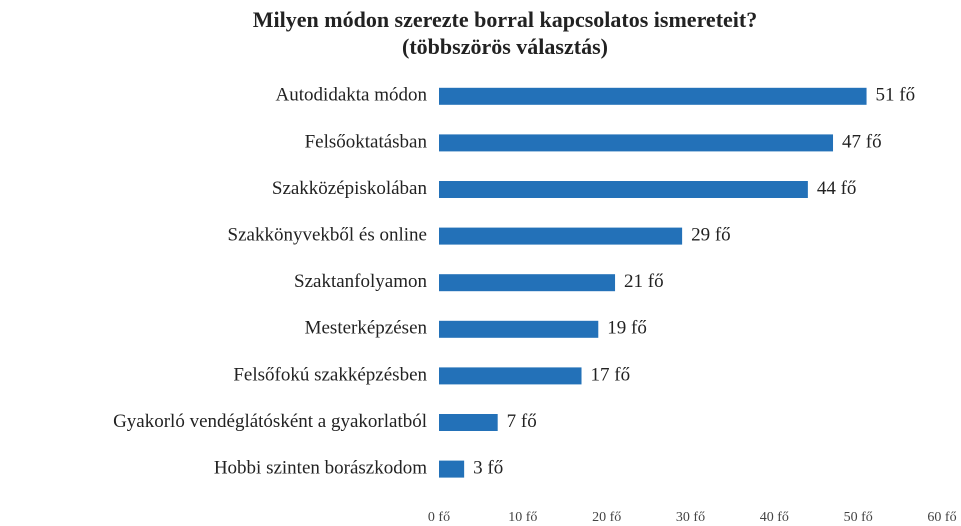 The width and height of the screenshot is (961, 526). I want to click on y-tick-label: Felsőfokú szakképzésben, so click(330, 374).